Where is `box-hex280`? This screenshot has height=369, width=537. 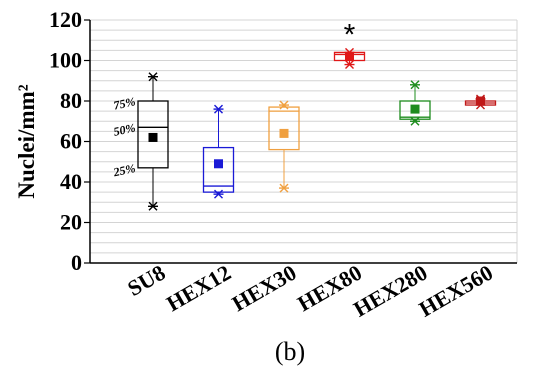 box-hex280 is located at coordinates (415, 103).